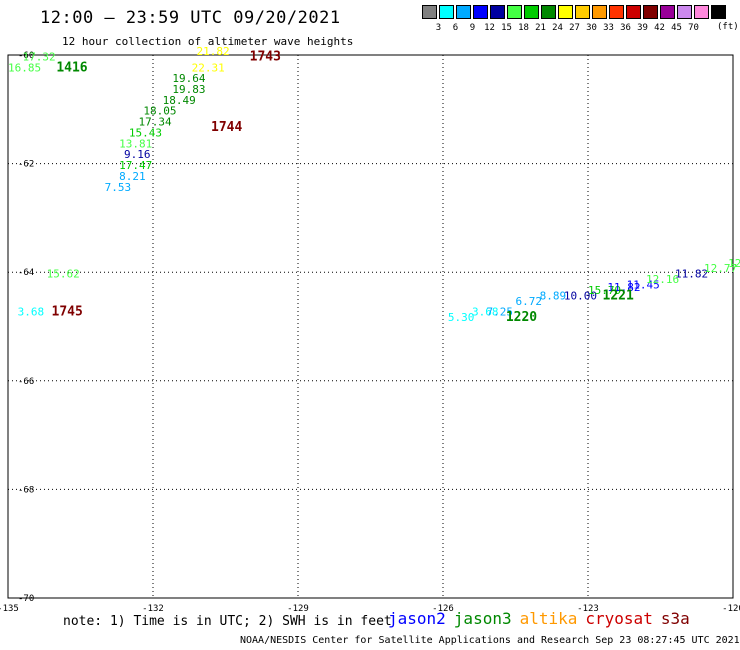 The width and height of the screenshot is (740, 650). Describe the element at coordinates (159, 111) in the screenshot. I see `wave-height-value: 18.05` at that location.